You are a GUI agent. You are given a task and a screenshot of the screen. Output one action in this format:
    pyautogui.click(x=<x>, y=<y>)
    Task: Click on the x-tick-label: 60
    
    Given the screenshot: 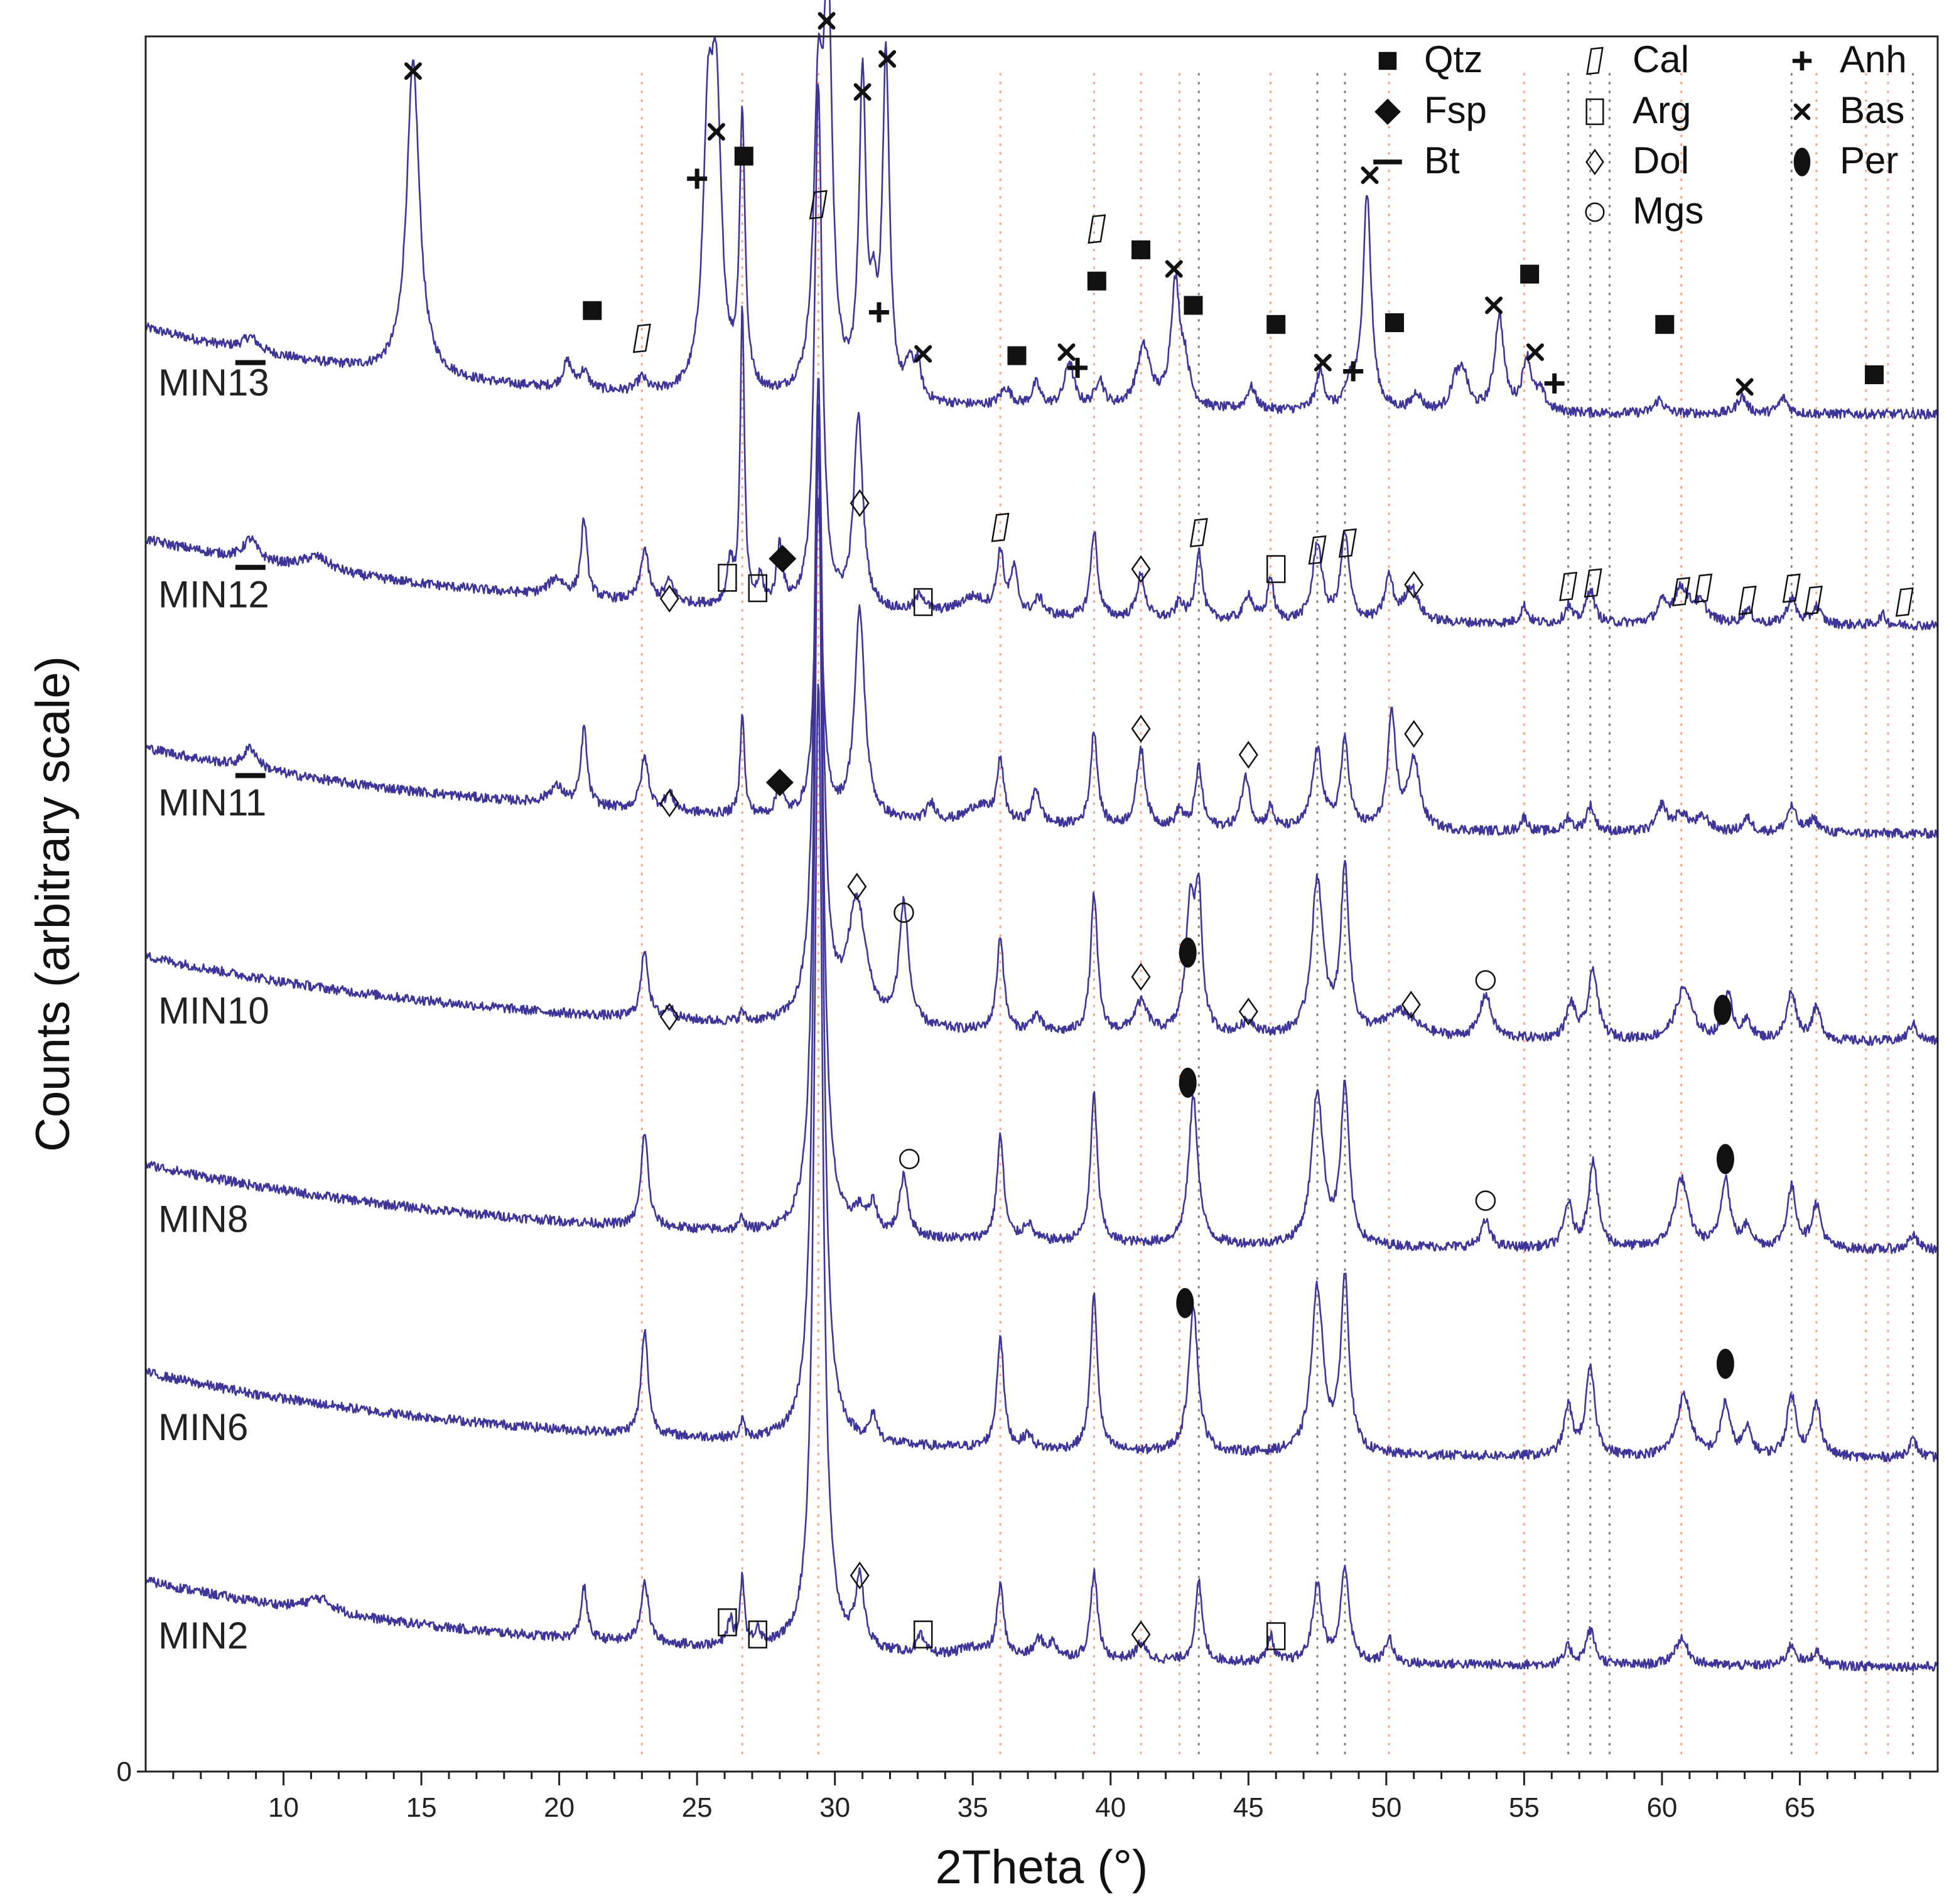 What is the action you would take?
    pyautogui.click(x=1661, y=1807)
    